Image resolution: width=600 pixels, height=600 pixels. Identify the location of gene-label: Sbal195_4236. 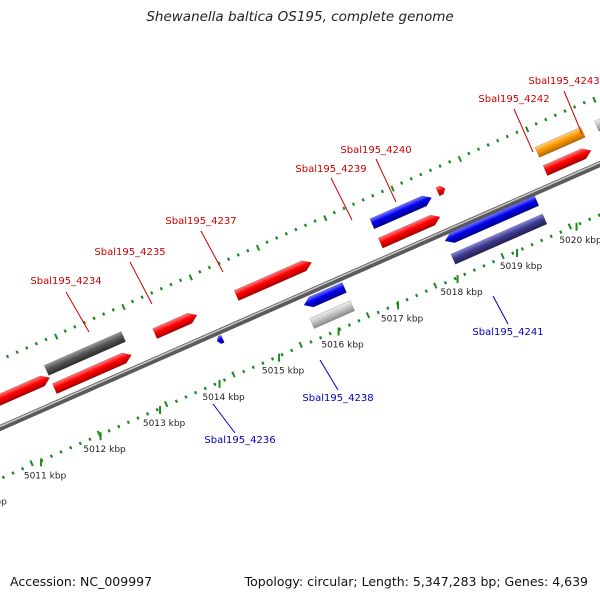
(239, 440).